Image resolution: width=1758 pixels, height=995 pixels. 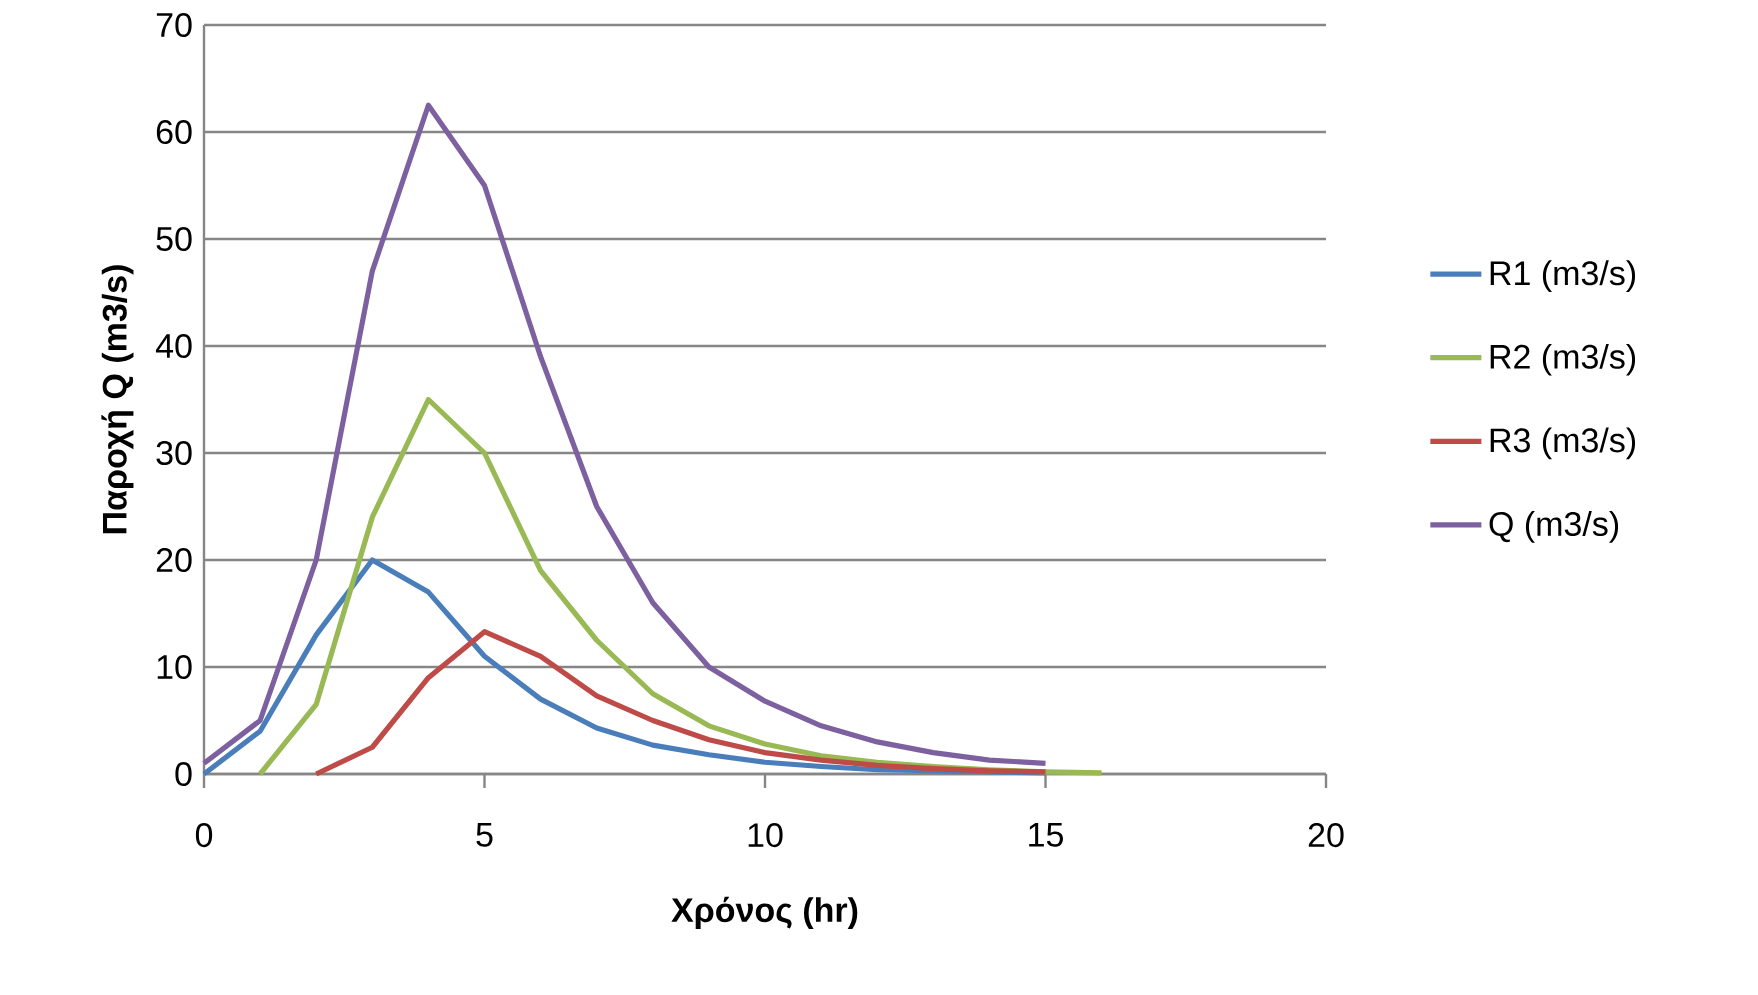 What do you see at coordinates (117, 399) in the screenshot?
I see `y-axis-title: Παροχή Q (m3/s)` at bounding box center [117, 399].